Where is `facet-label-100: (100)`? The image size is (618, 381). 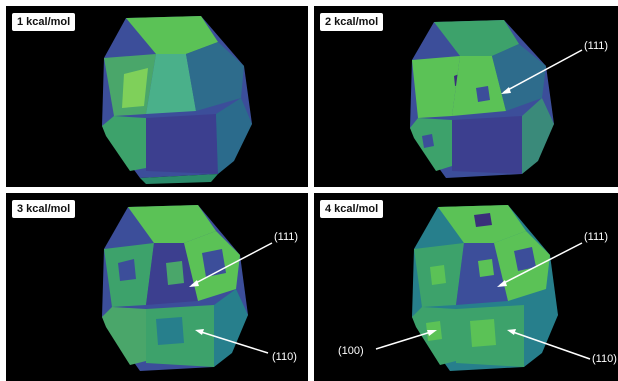
facet-label-100: (100) is located at coordinates (351, 351).